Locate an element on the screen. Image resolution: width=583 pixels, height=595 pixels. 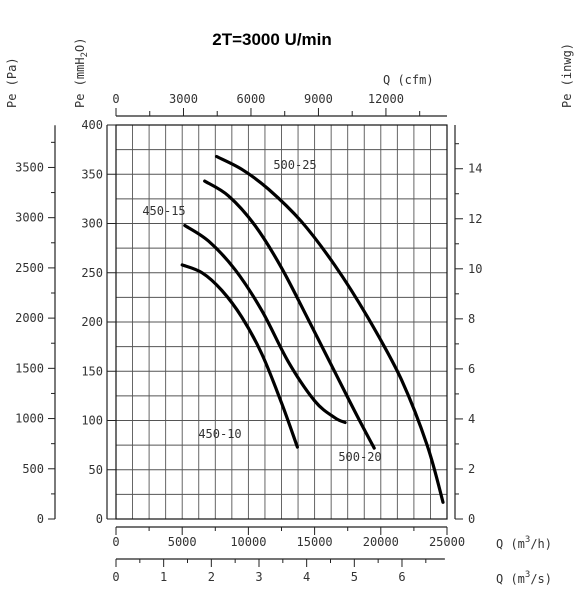
top-tick-label: 6000 is located at coordinates (251, 99).